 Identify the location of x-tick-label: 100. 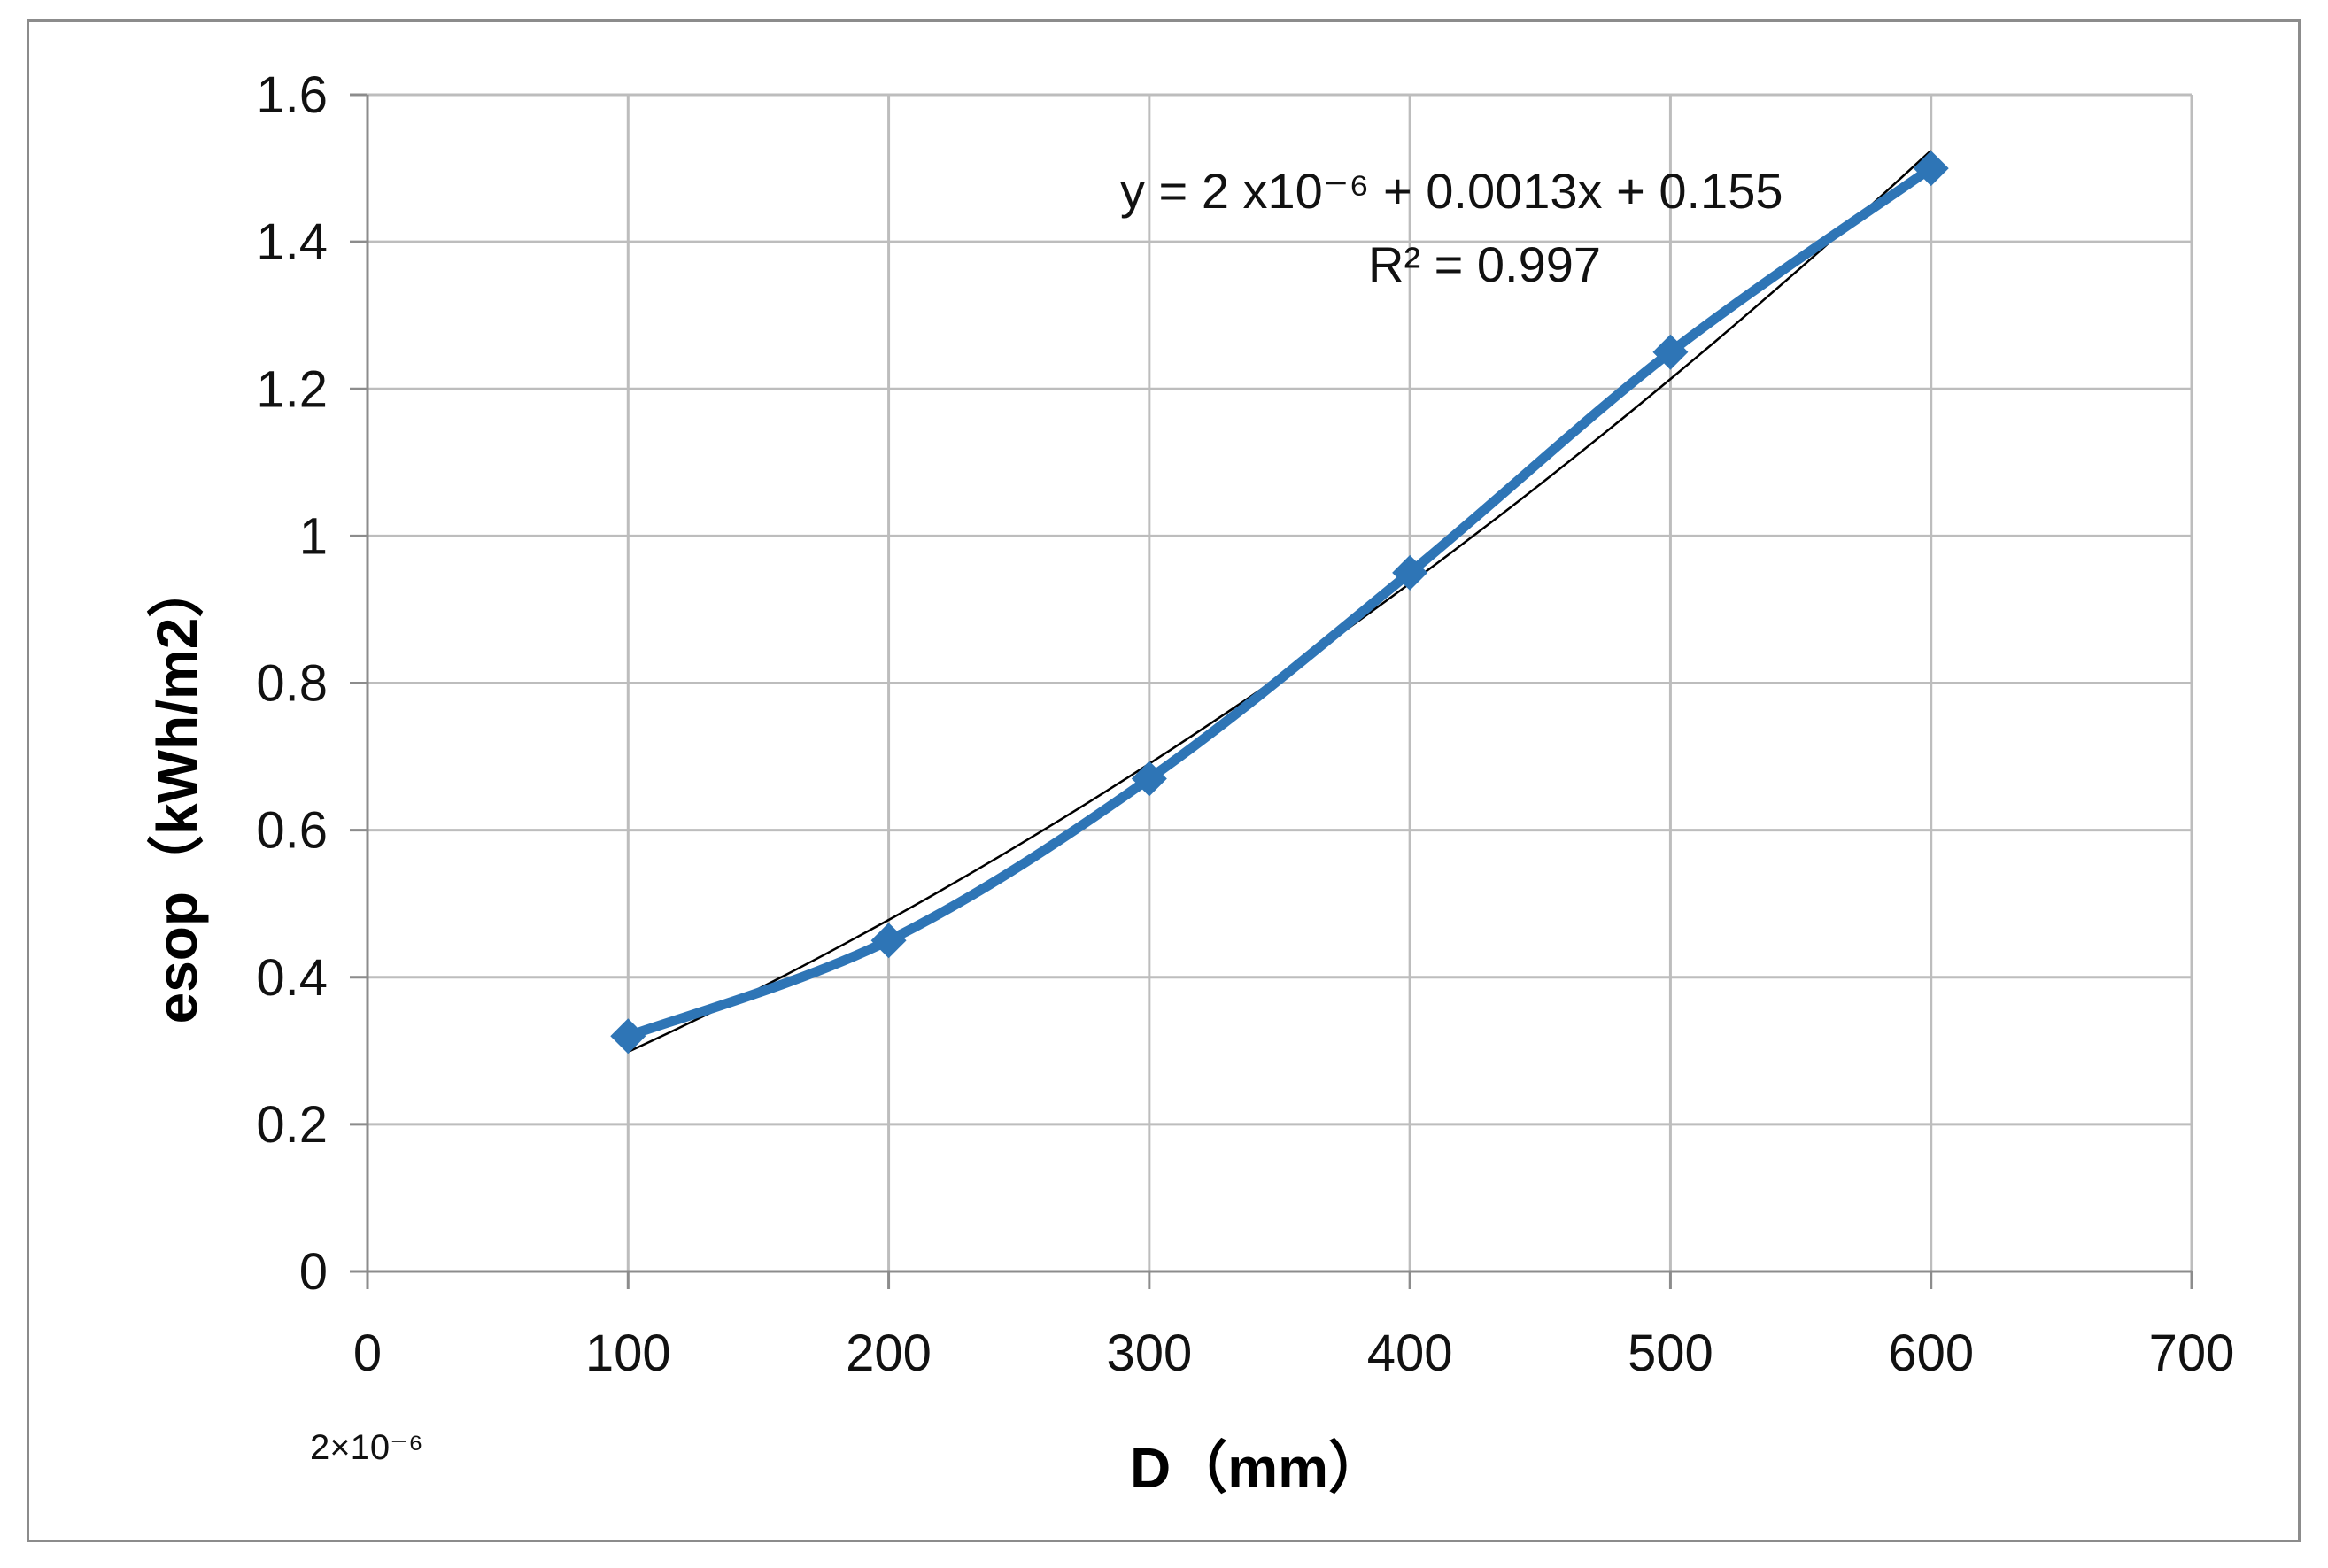
(628, 1353).